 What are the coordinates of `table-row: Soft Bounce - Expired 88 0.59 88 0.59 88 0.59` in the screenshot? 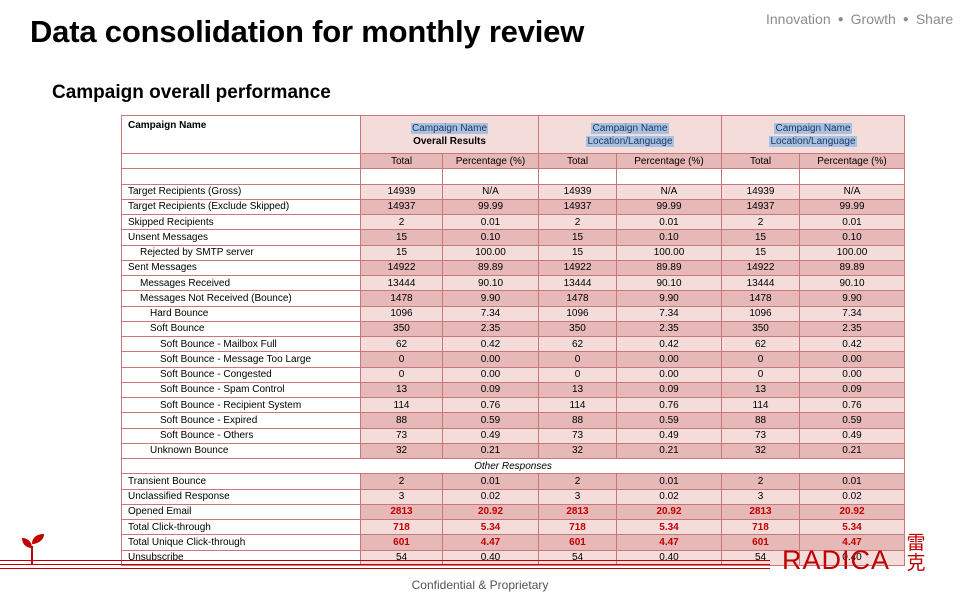 It's located at (513, 420).